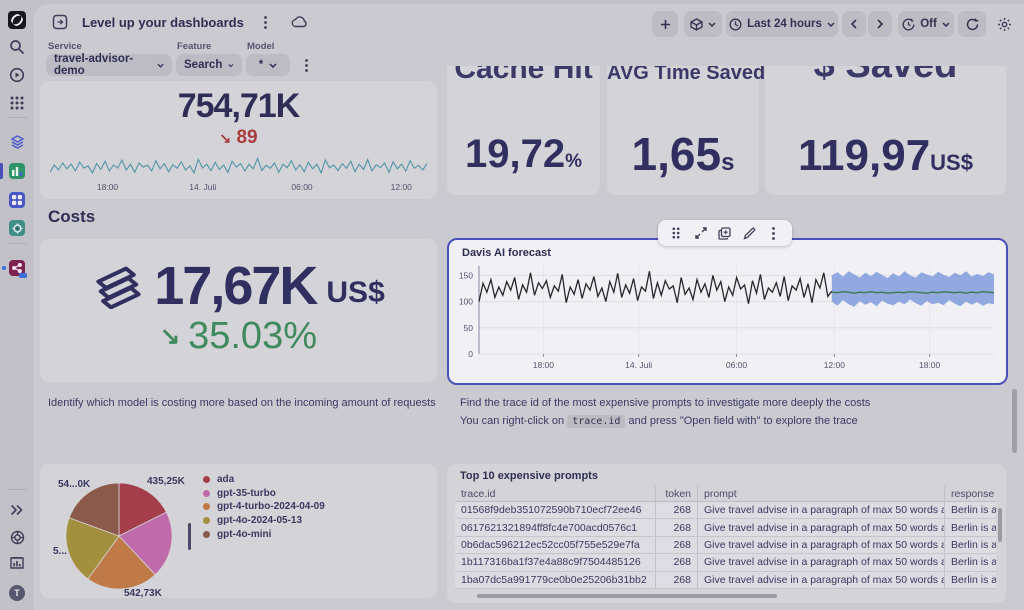  What do you see at coordinates (926, 24) in the screenshot?
I see `auto-refresh-dropdown: Off` at bounding box center [926, 24].